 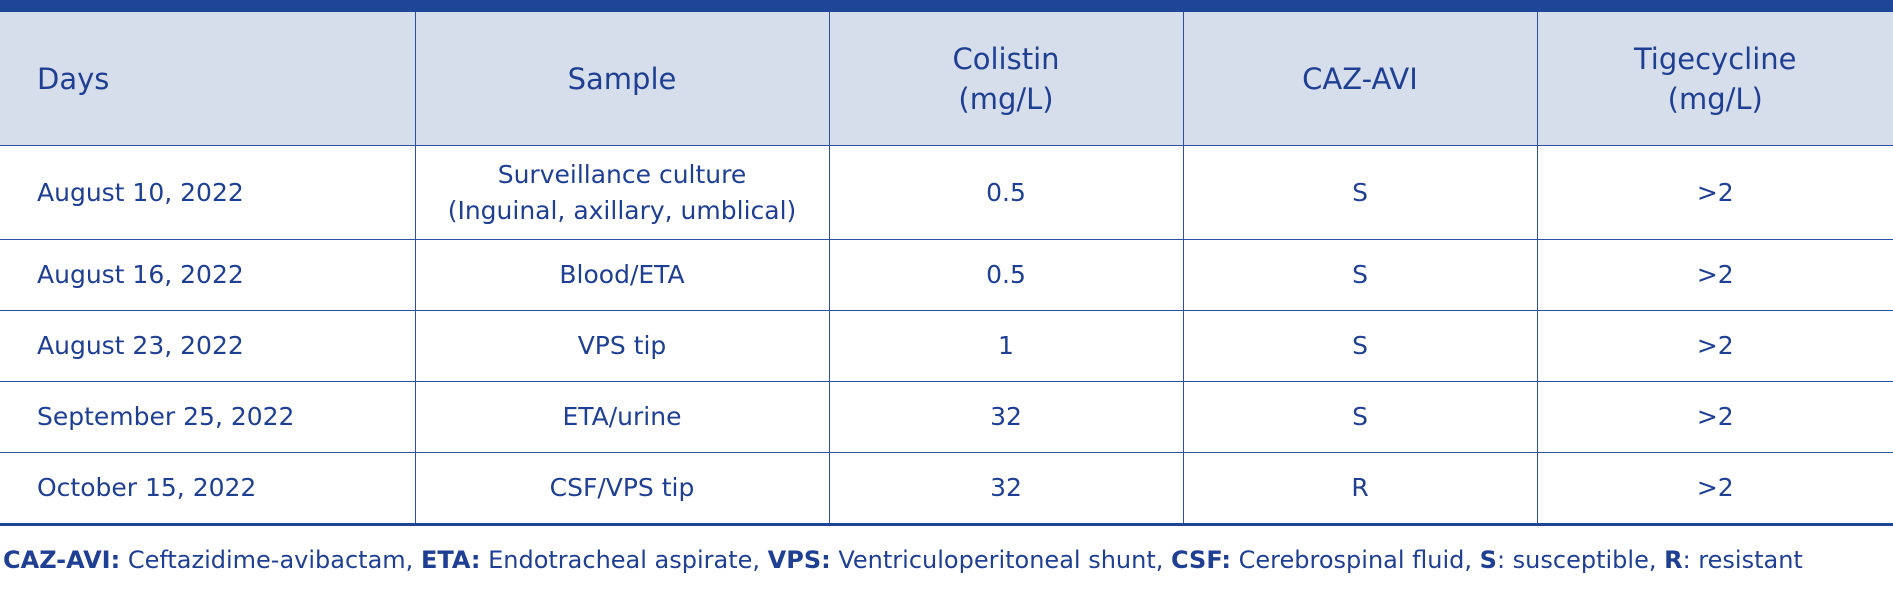 What do you see at coordinates (622, 210) in the screenshot?
I see `cell-line: (Inguinal, axillary, umblical)` at bounding box center [622, 210].